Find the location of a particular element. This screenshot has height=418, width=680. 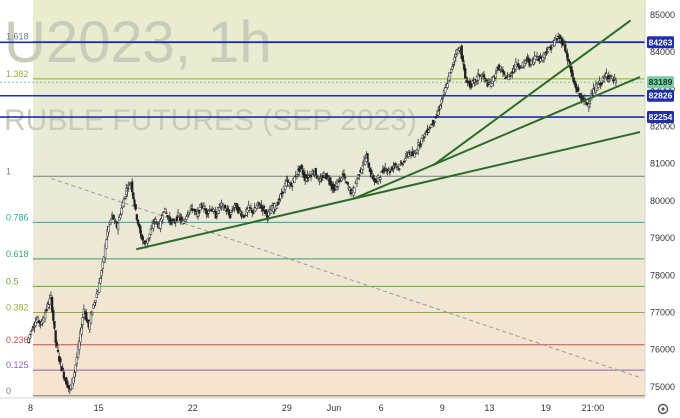

fib-level-label: 1 is located at coordinates (8, 171).